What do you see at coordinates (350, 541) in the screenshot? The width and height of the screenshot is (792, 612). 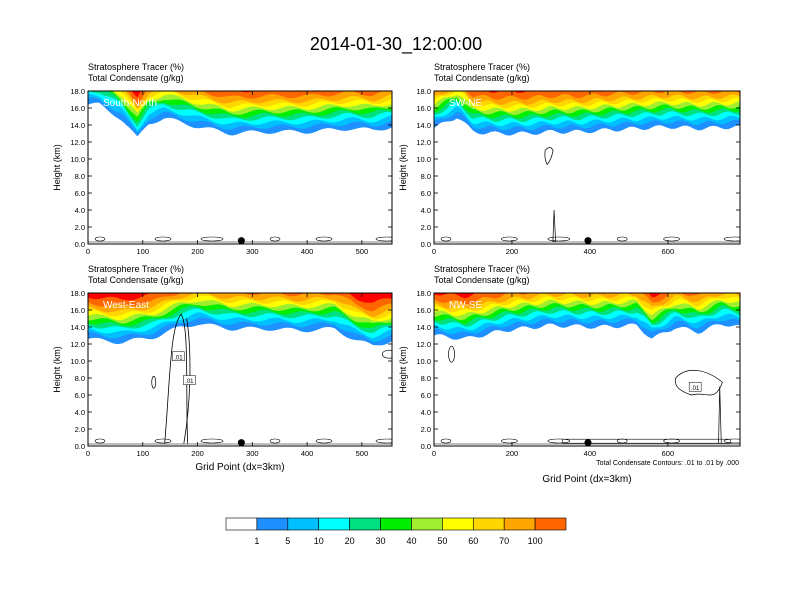 I see `colorbar-label: 20` at bounding box center [350, 541].